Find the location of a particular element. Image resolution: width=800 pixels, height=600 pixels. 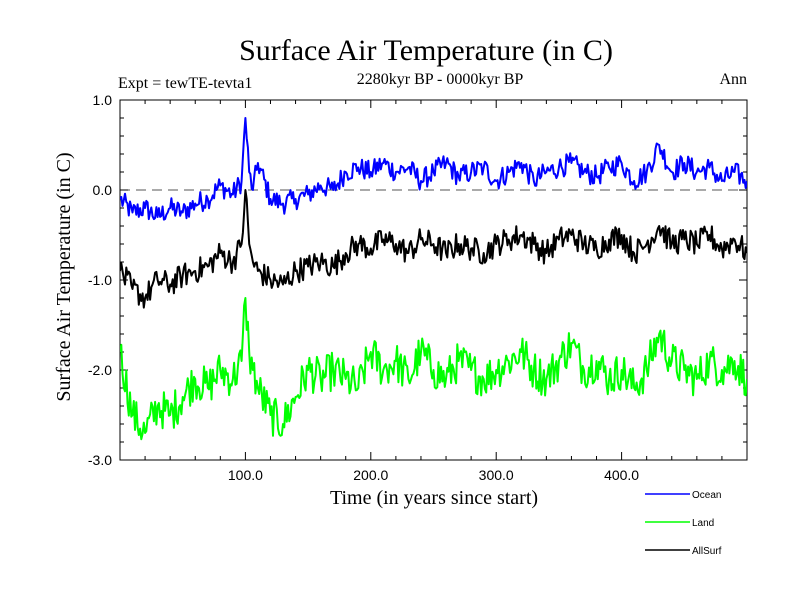

season-label: Ann is located at coordinates (733, 79).